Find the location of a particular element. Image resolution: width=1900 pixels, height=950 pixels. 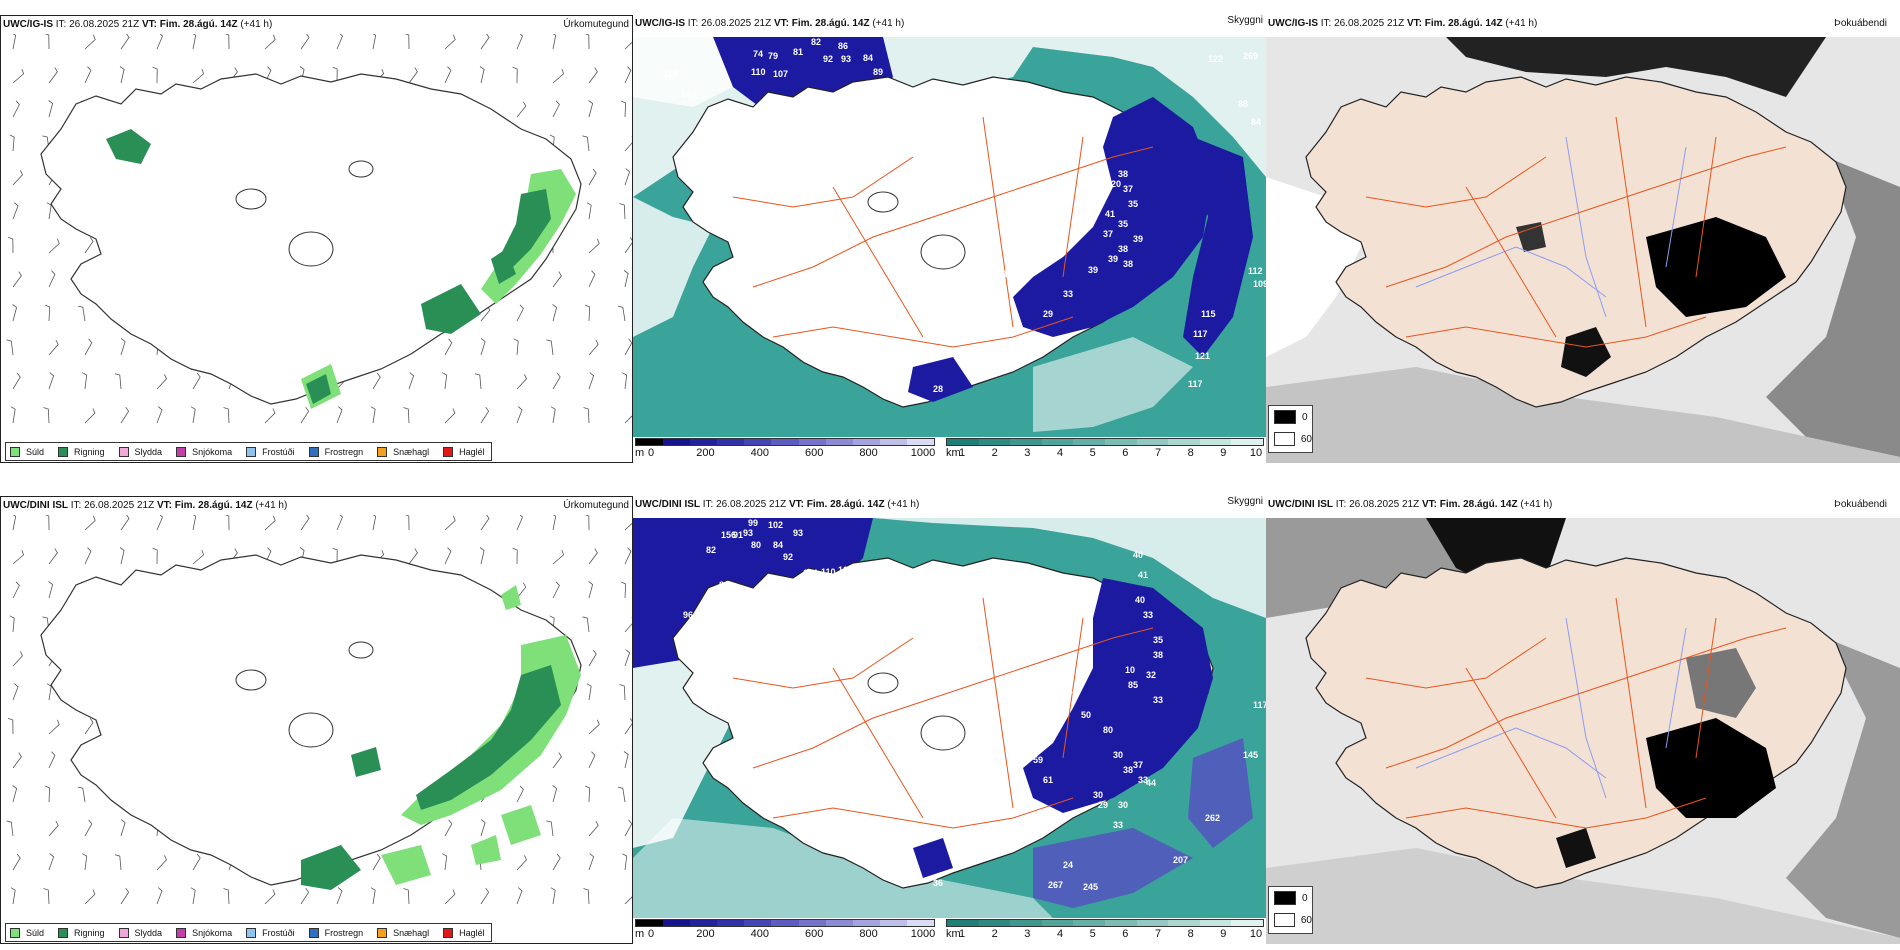

visibility-value-label: 50 is located at coordinates (1086, 715).